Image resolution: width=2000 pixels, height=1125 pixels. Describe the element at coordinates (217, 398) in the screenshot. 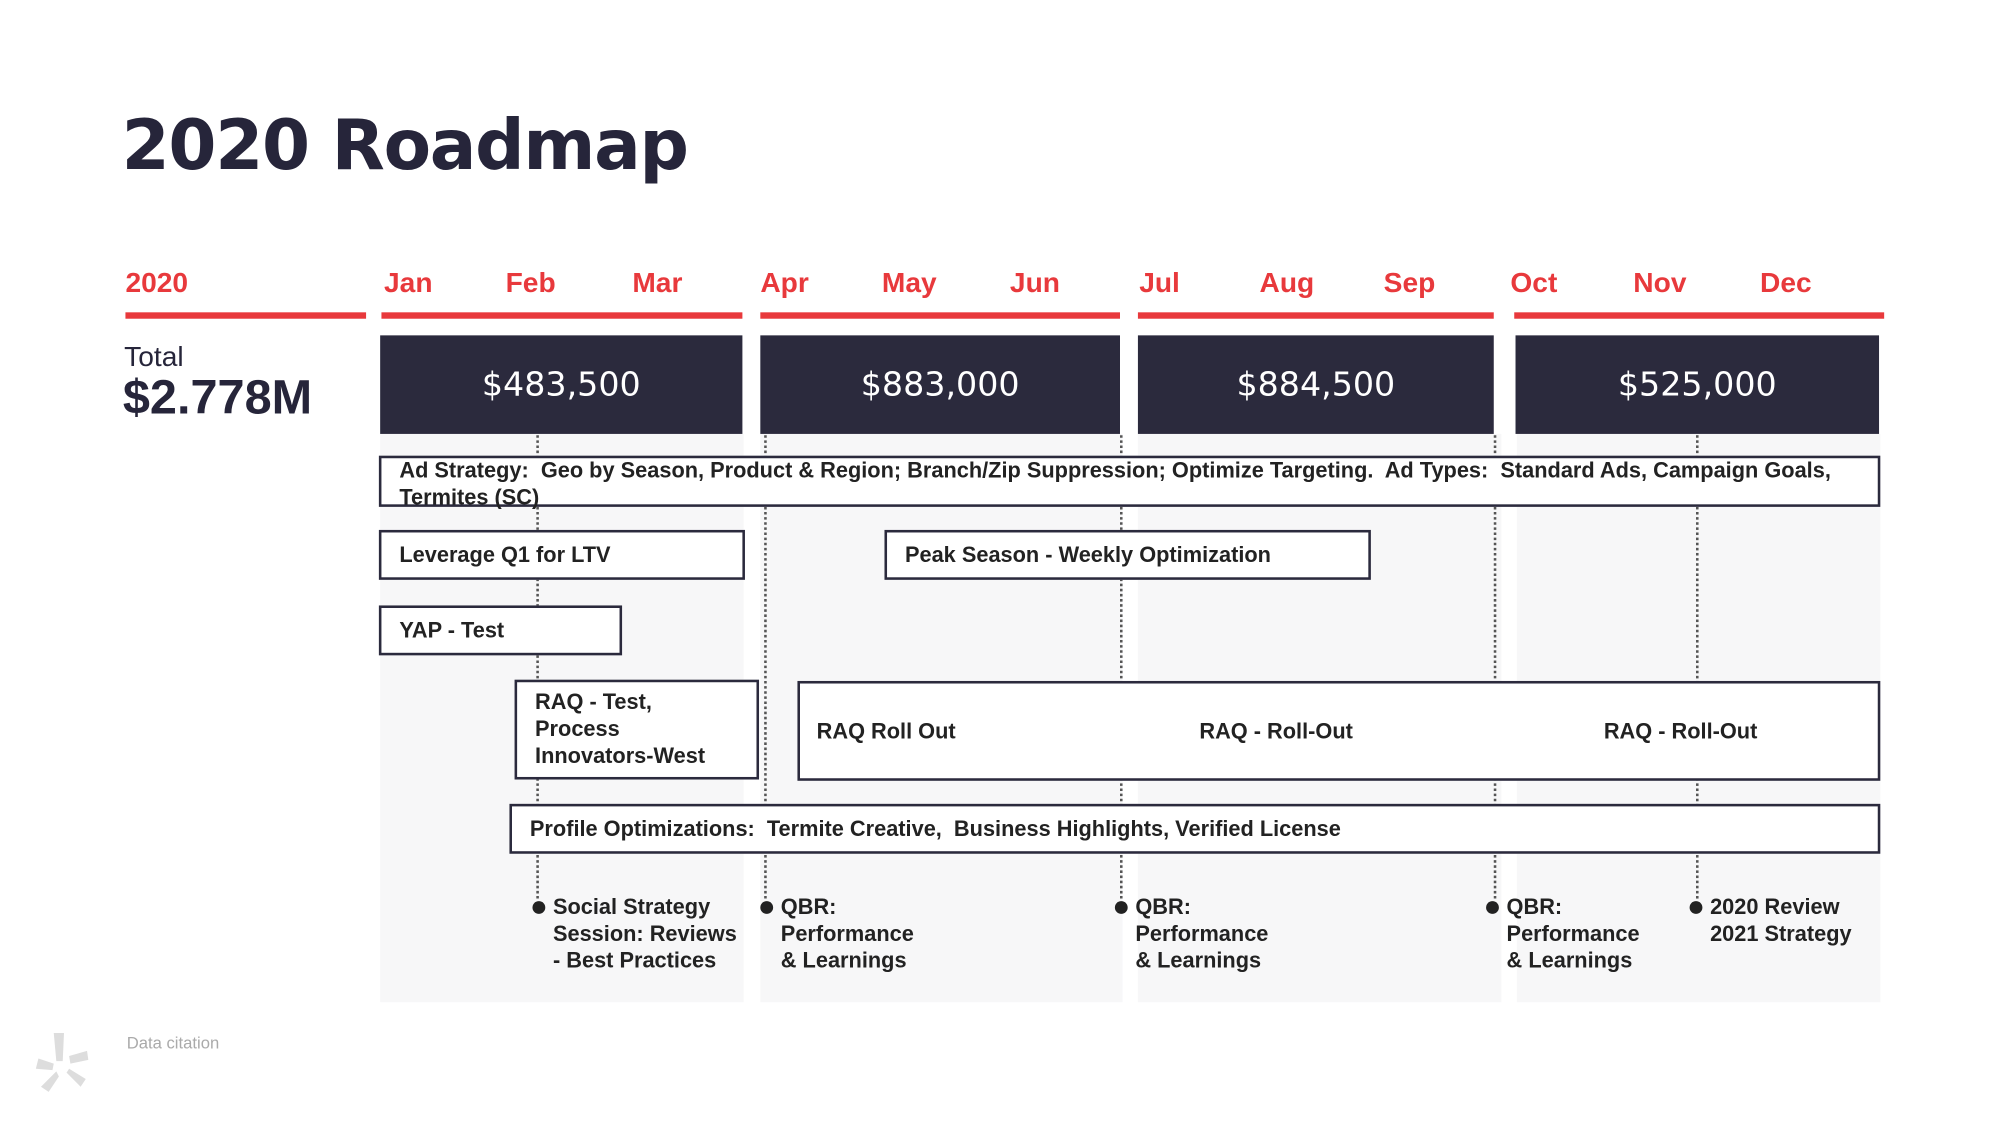

I see `total-value: $2.778M` at that location.